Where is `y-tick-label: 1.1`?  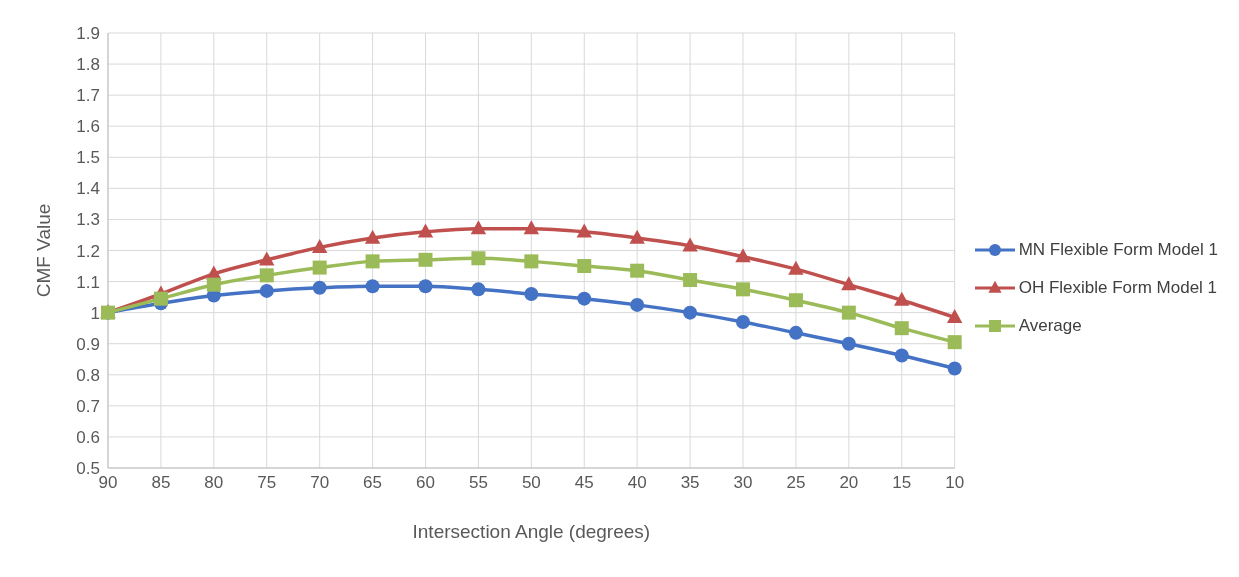
y-tick-label: 1.1 is located at coordinates (88, 282).